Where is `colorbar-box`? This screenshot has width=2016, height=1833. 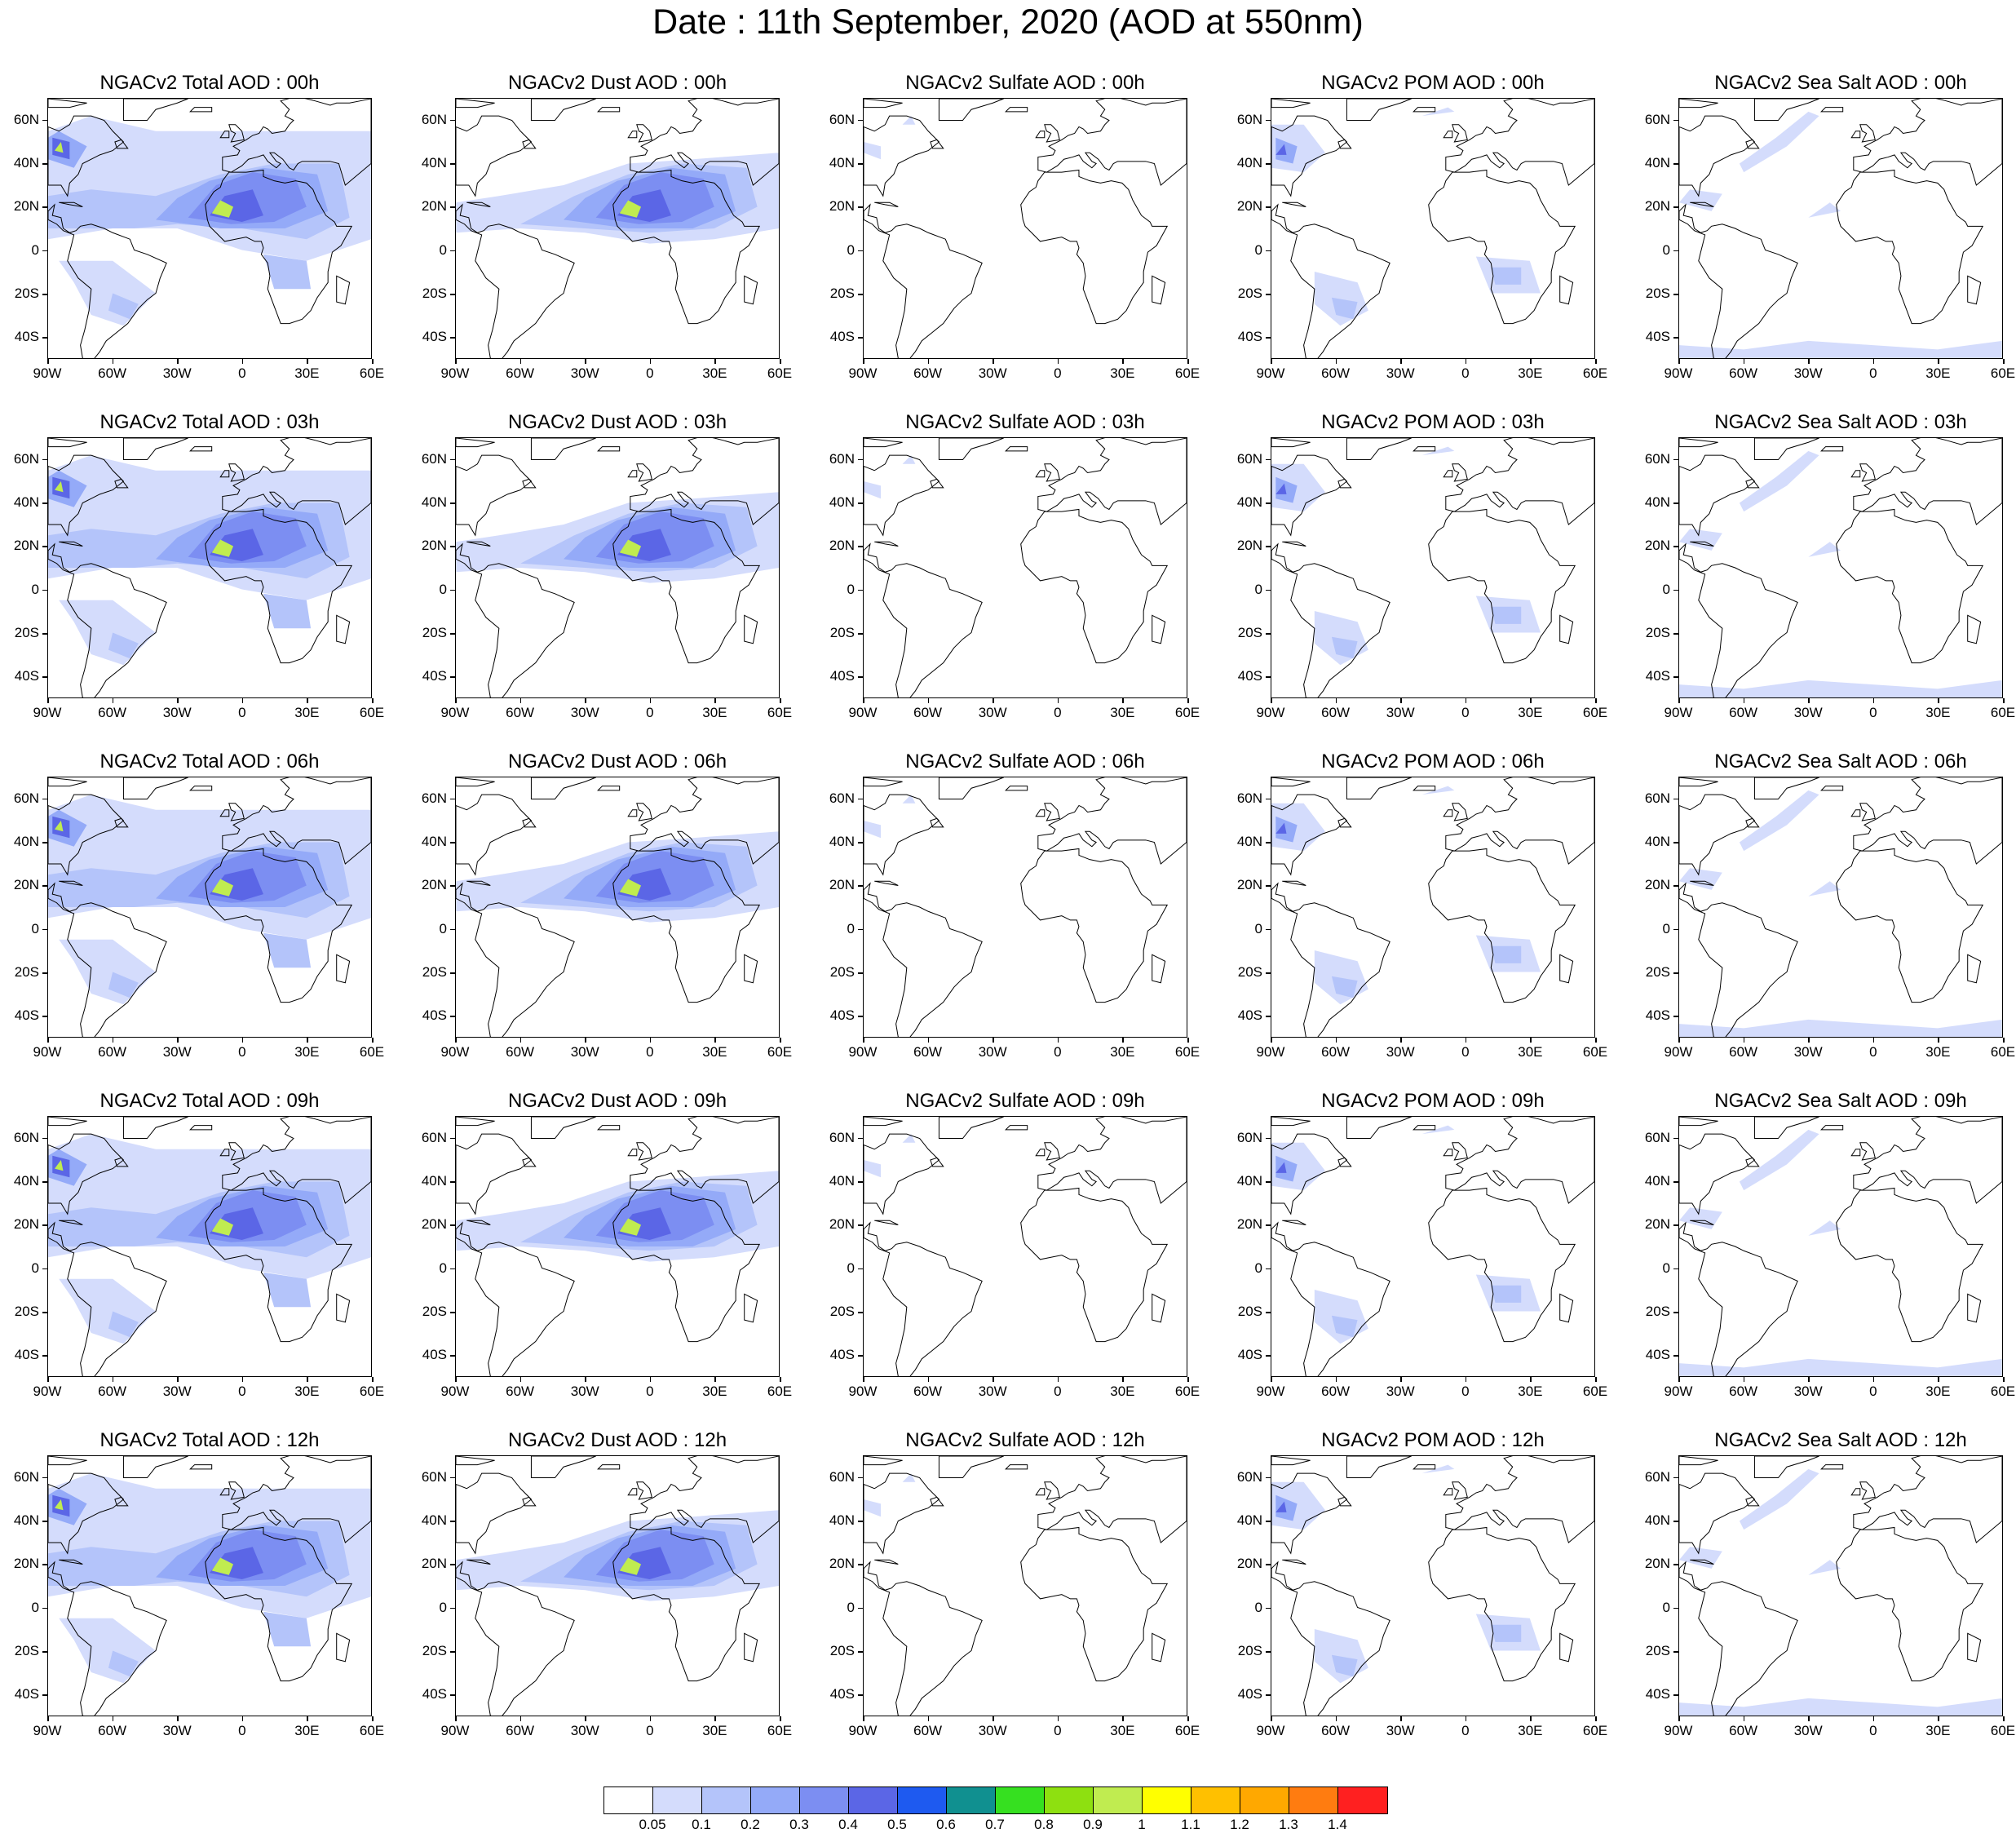
colorbar-box is located at coordinates (726, 1800).